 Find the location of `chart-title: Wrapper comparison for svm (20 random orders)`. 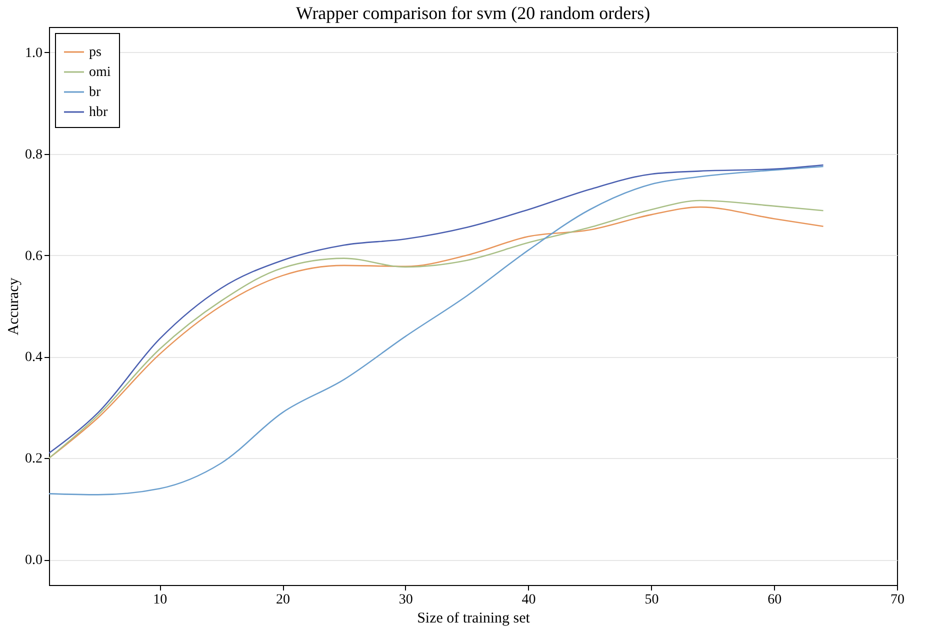

chart-title: Wrapper comparison for svm (20 random orders) is located at coordinates (473, 13).